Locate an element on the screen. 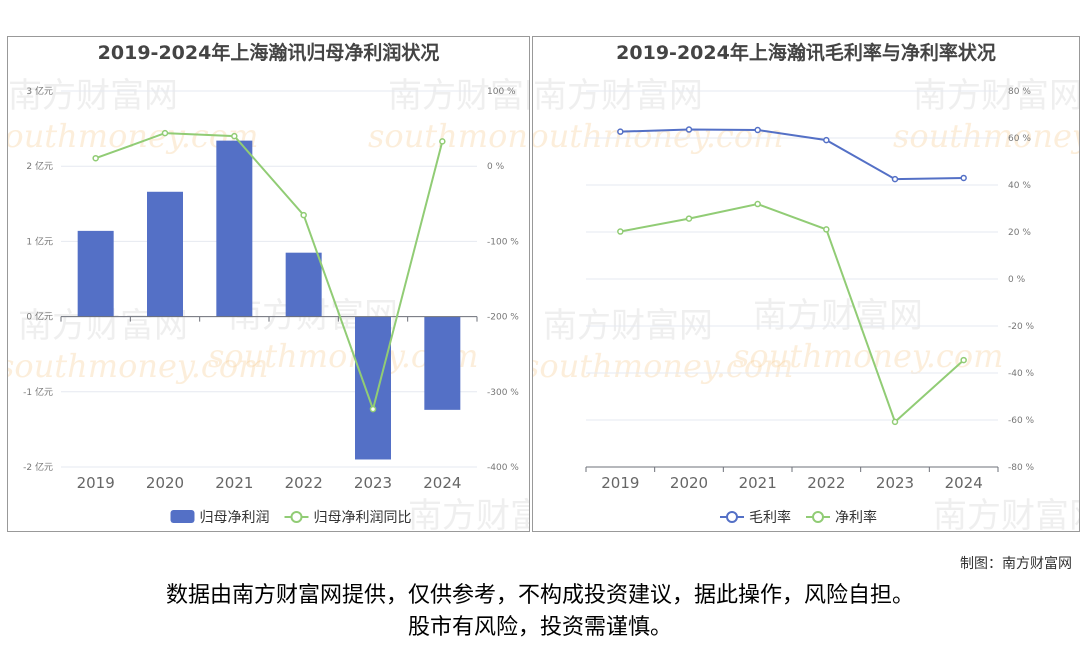 This screenshot has width=1080, height=646. y-right-tick-label: 60 % is located at coordinates (1019, 139).